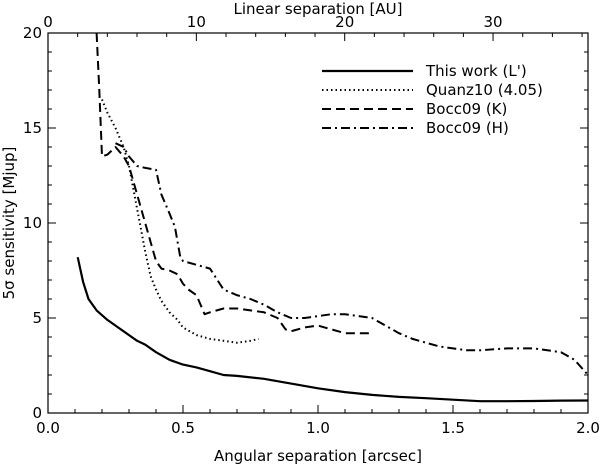 The width and height of the screenshot is (600, 466). What do you see at coordinates (32, 223) in the screenshot?
I see `y-tick-label: 10` at bounding box center [32, 223].